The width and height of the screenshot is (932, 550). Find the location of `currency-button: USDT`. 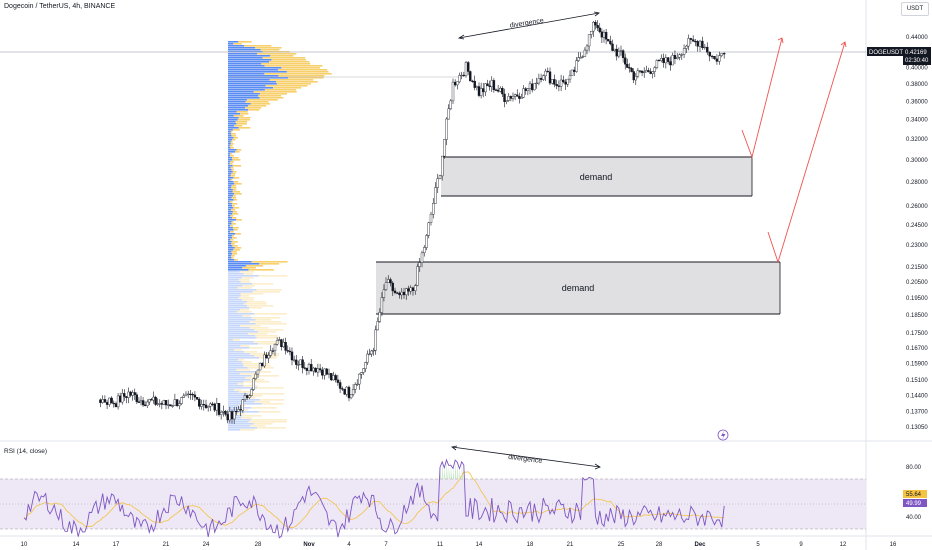

currency-button: USDT is located at coordinates (915, 9).